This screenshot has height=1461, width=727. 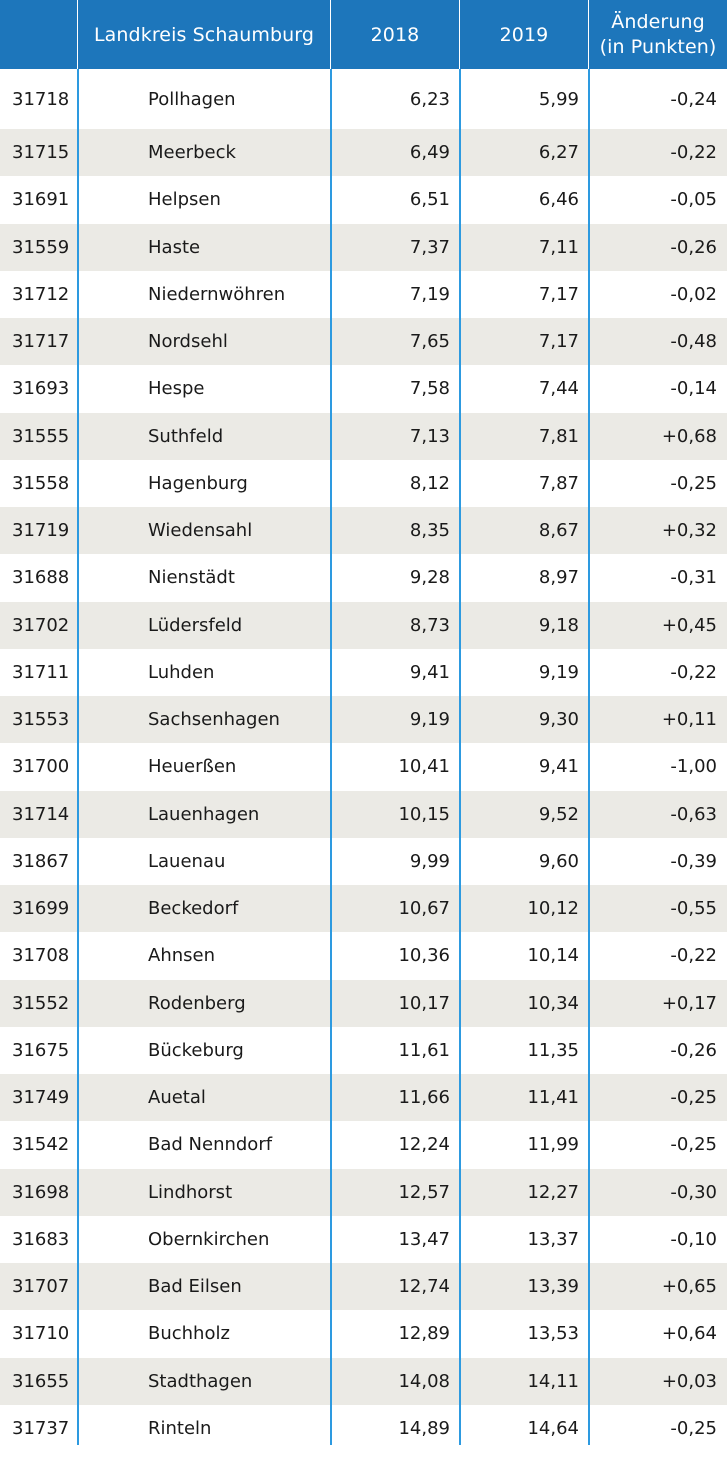 I want to click on cell-change: -0,05, so click(x=693, y=200).